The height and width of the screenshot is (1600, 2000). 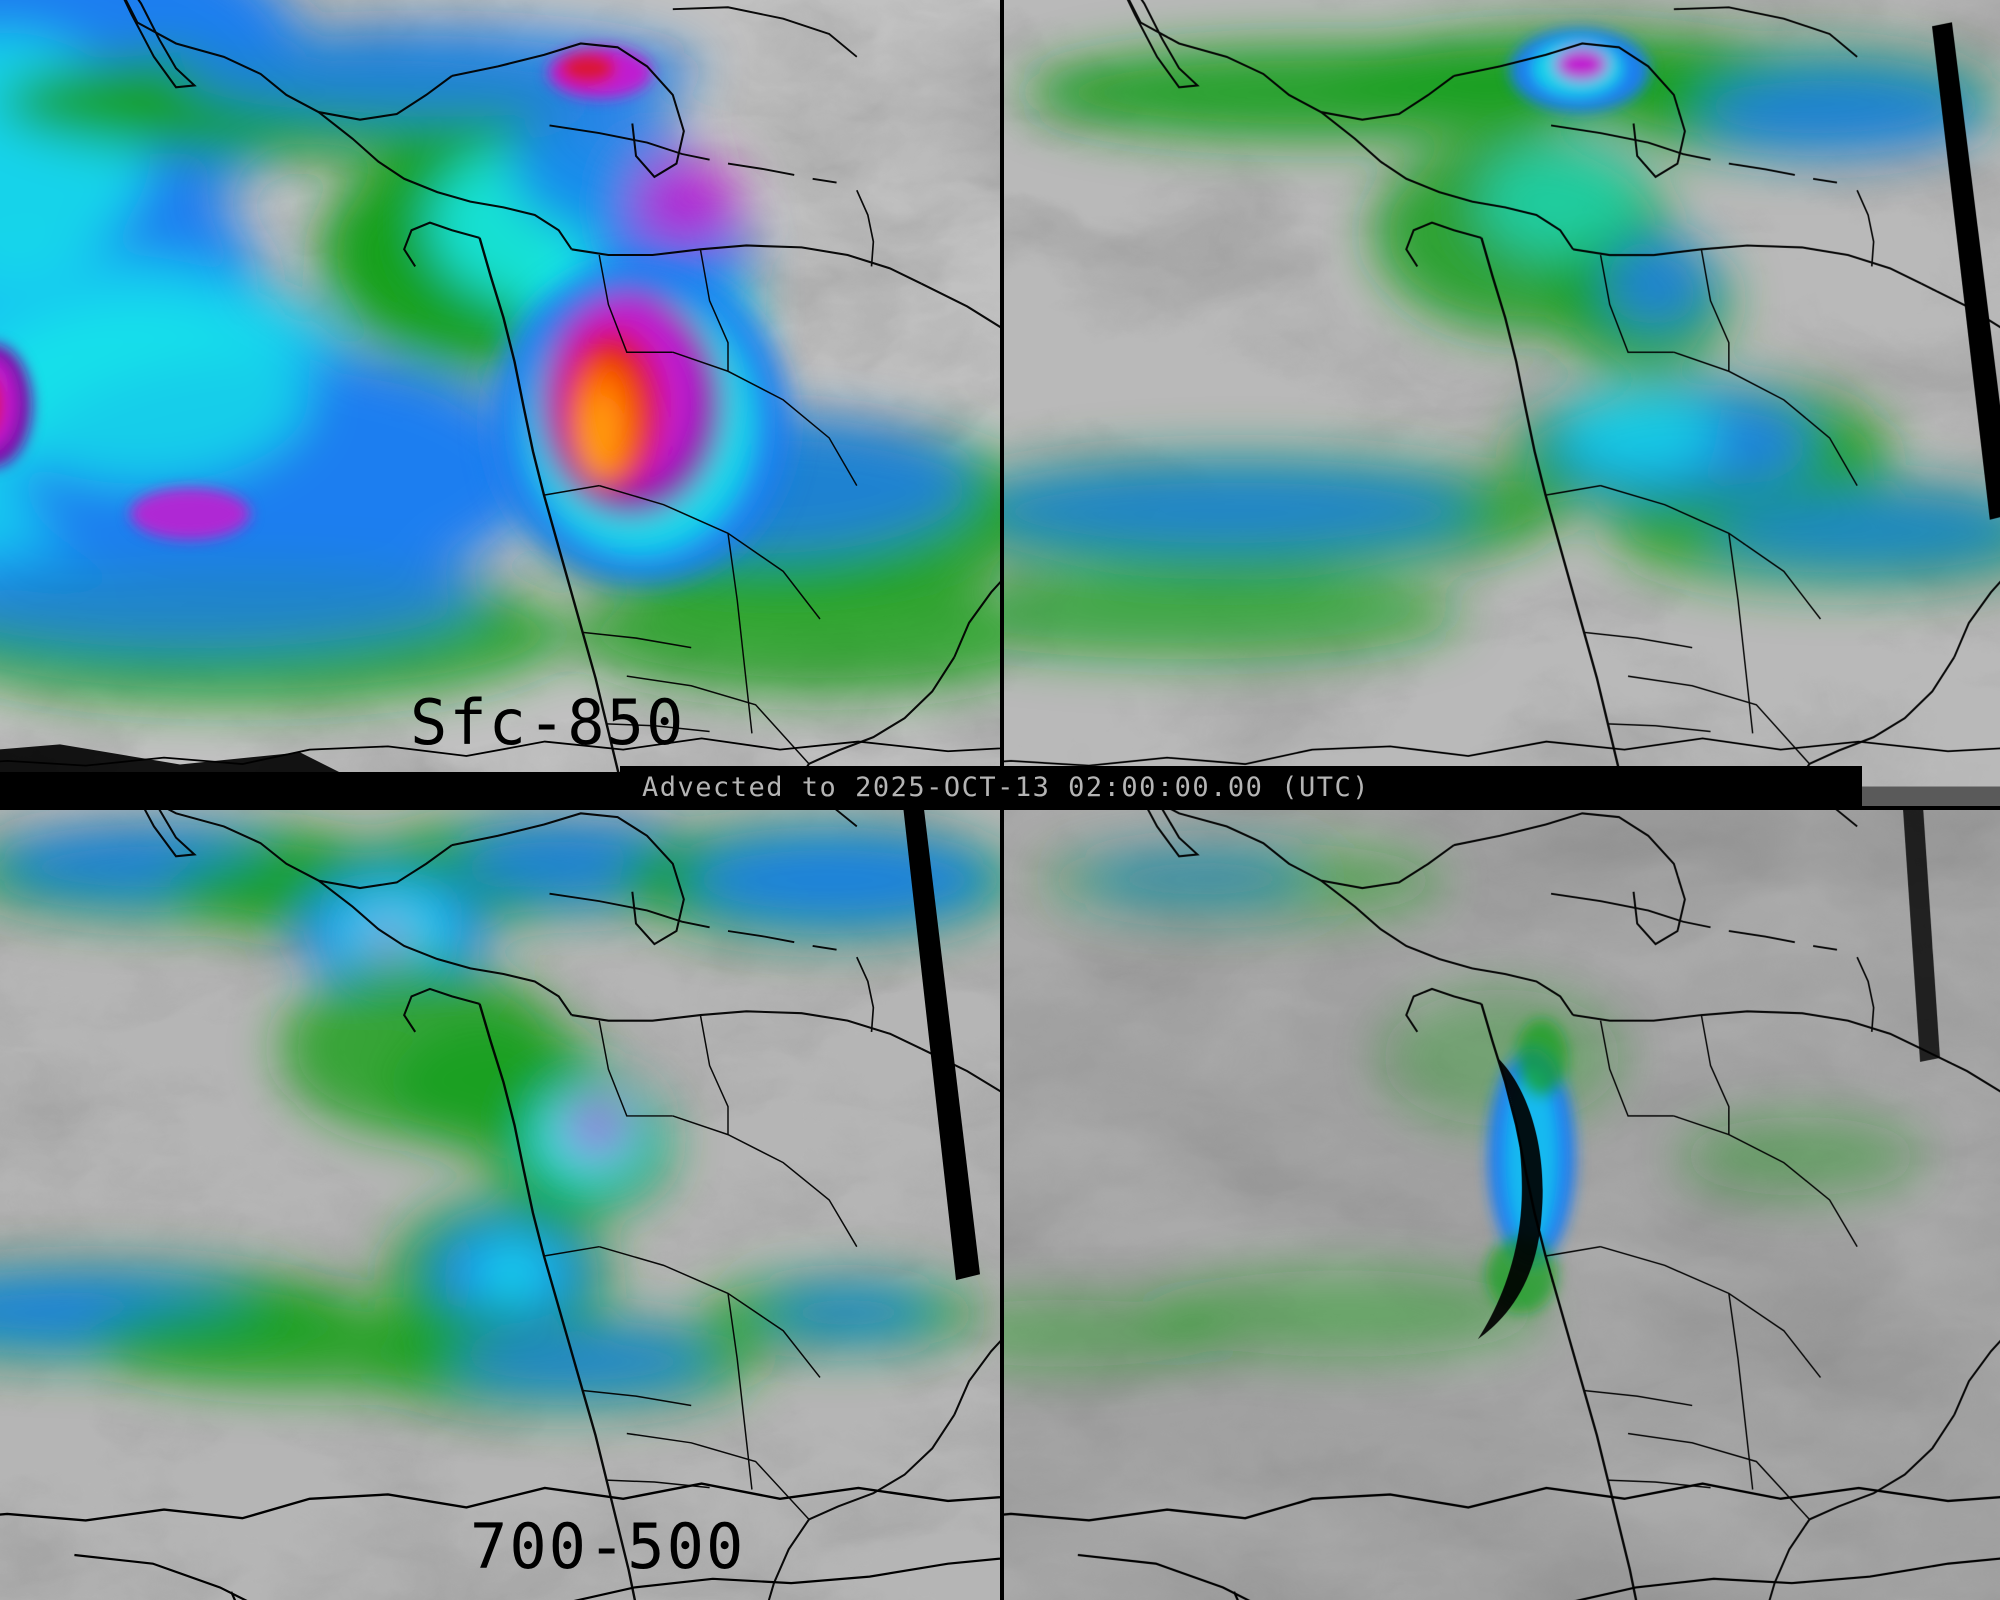 I want to click on panel-divider-horizontal, so click(x=1000, y=808).